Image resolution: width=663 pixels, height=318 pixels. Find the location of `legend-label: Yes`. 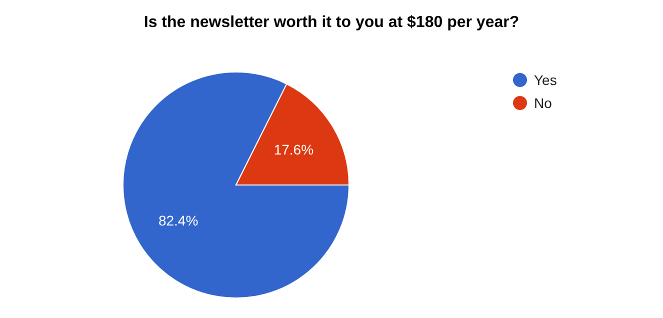

legend-label: Yes is located at coordinates (545, 80).